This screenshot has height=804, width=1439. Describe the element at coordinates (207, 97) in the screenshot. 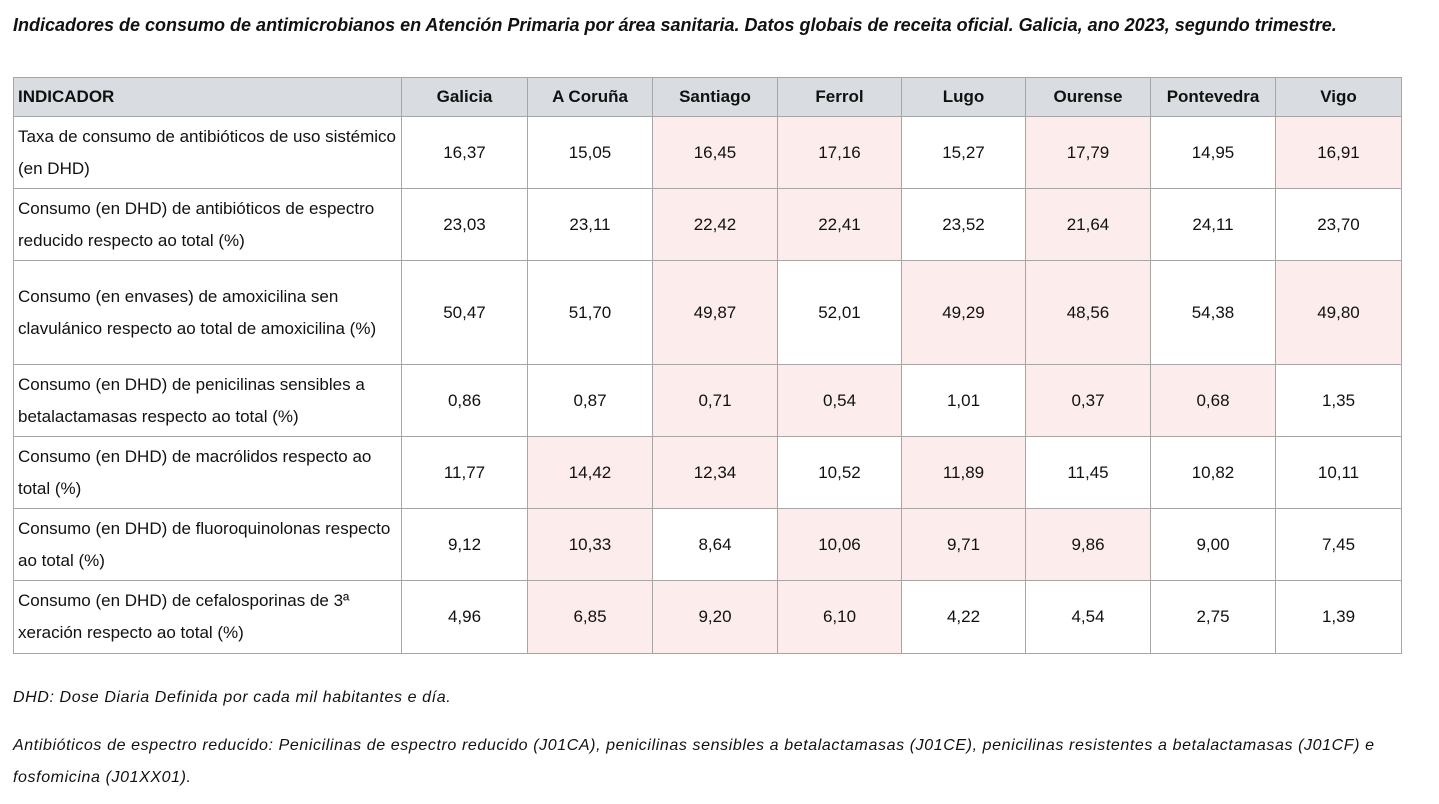

I see `column-header-indicator: INDICADOR` at that location.